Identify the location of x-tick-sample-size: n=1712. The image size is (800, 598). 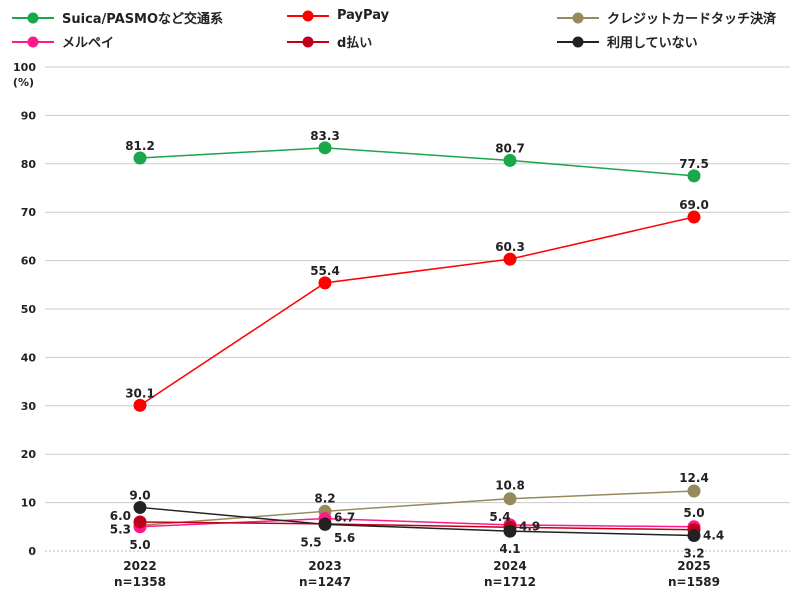
(510, 582).